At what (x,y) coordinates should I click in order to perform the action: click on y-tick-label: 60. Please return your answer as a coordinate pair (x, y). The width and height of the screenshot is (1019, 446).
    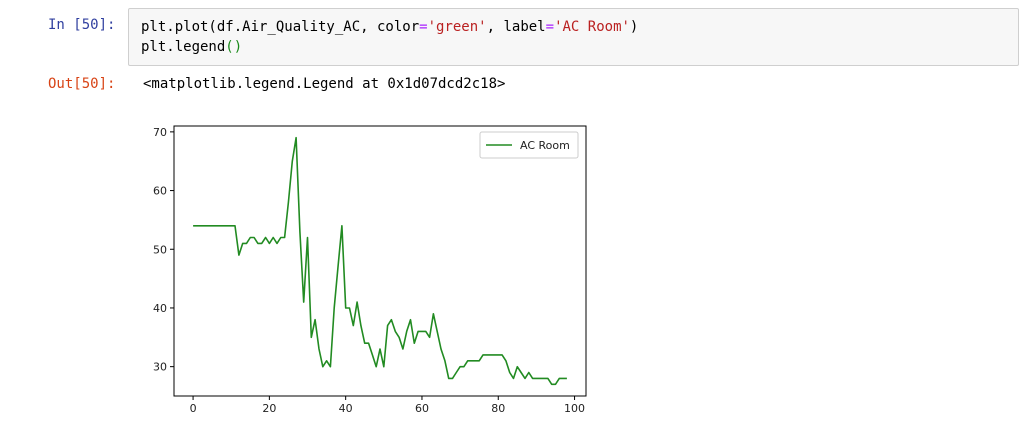
    Looking at the image, I should click on (160, 191).